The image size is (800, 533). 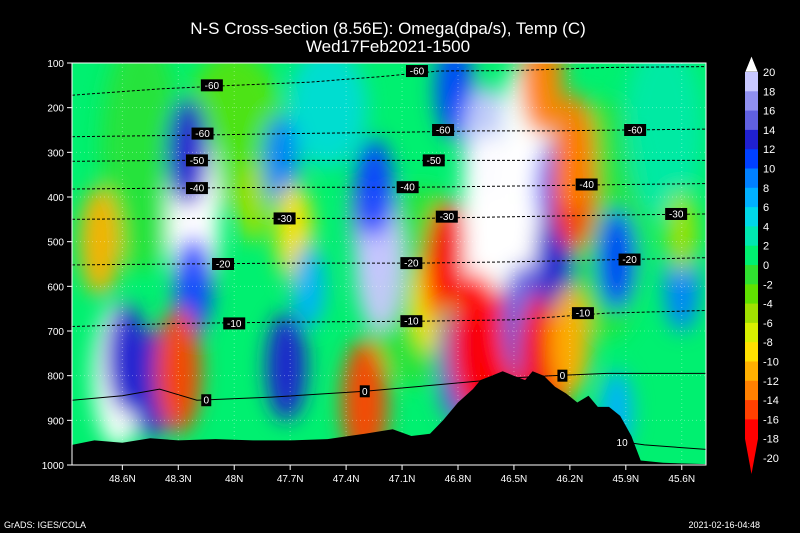 I want to click on contour-label: 10, so click(x=623, y=443).